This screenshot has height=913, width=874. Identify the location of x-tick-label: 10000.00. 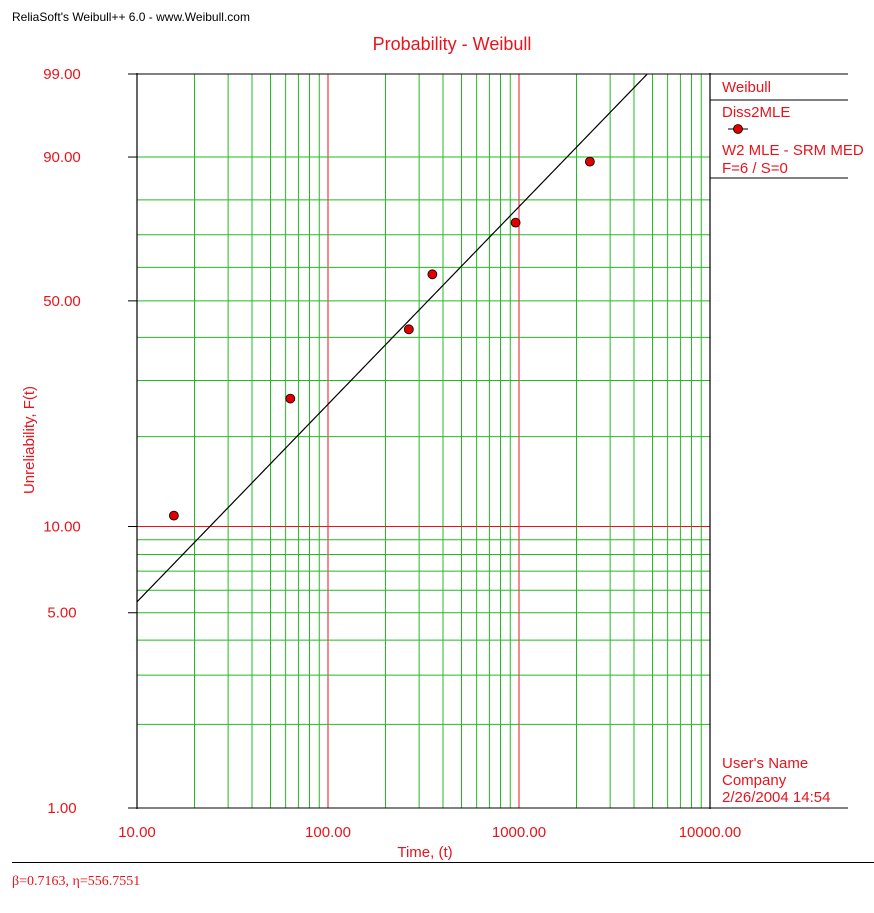
(710, 832).